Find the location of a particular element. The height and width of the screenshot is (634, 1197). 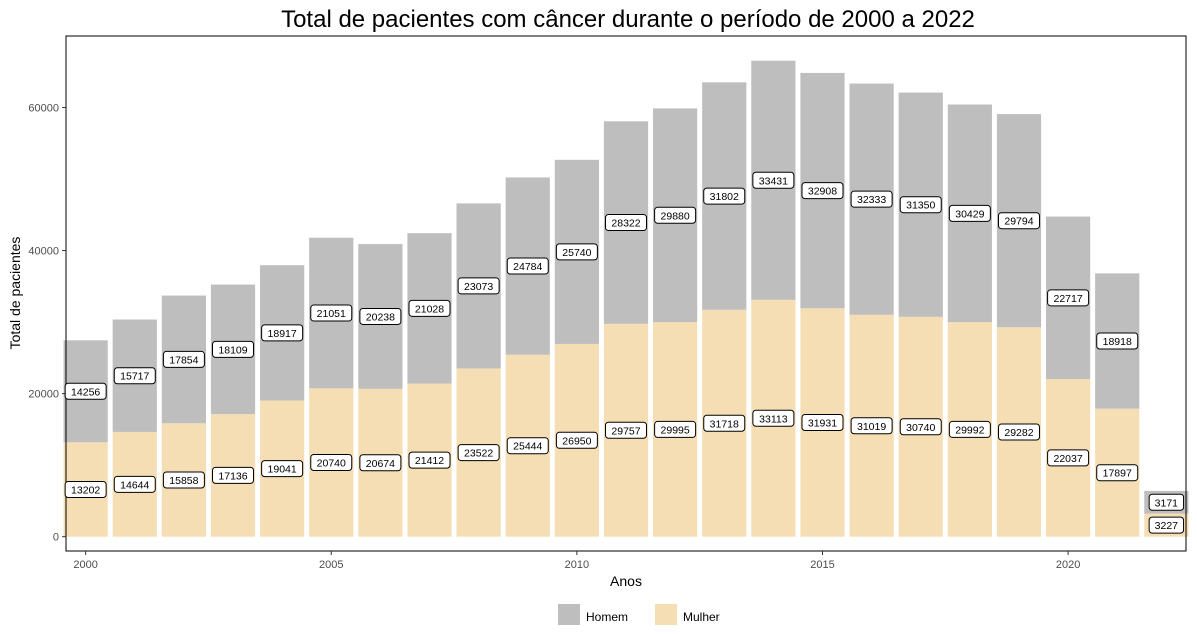

data-label-homem-2013: 31802 is located at coordinates (724, 196).